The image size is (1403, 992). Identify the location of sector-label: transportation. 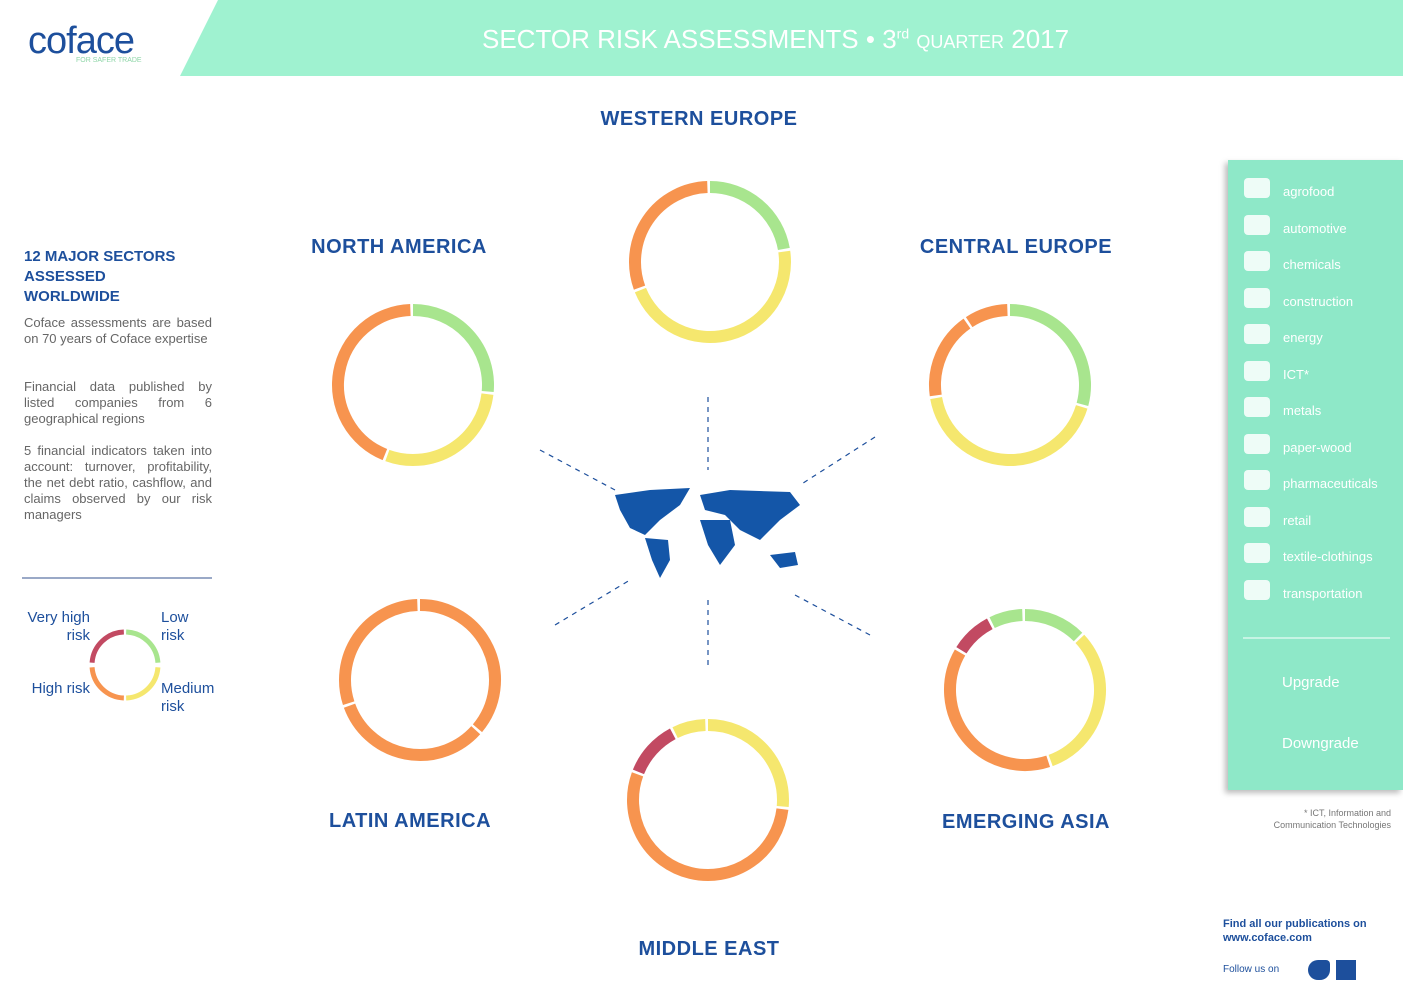
(1323, 593).